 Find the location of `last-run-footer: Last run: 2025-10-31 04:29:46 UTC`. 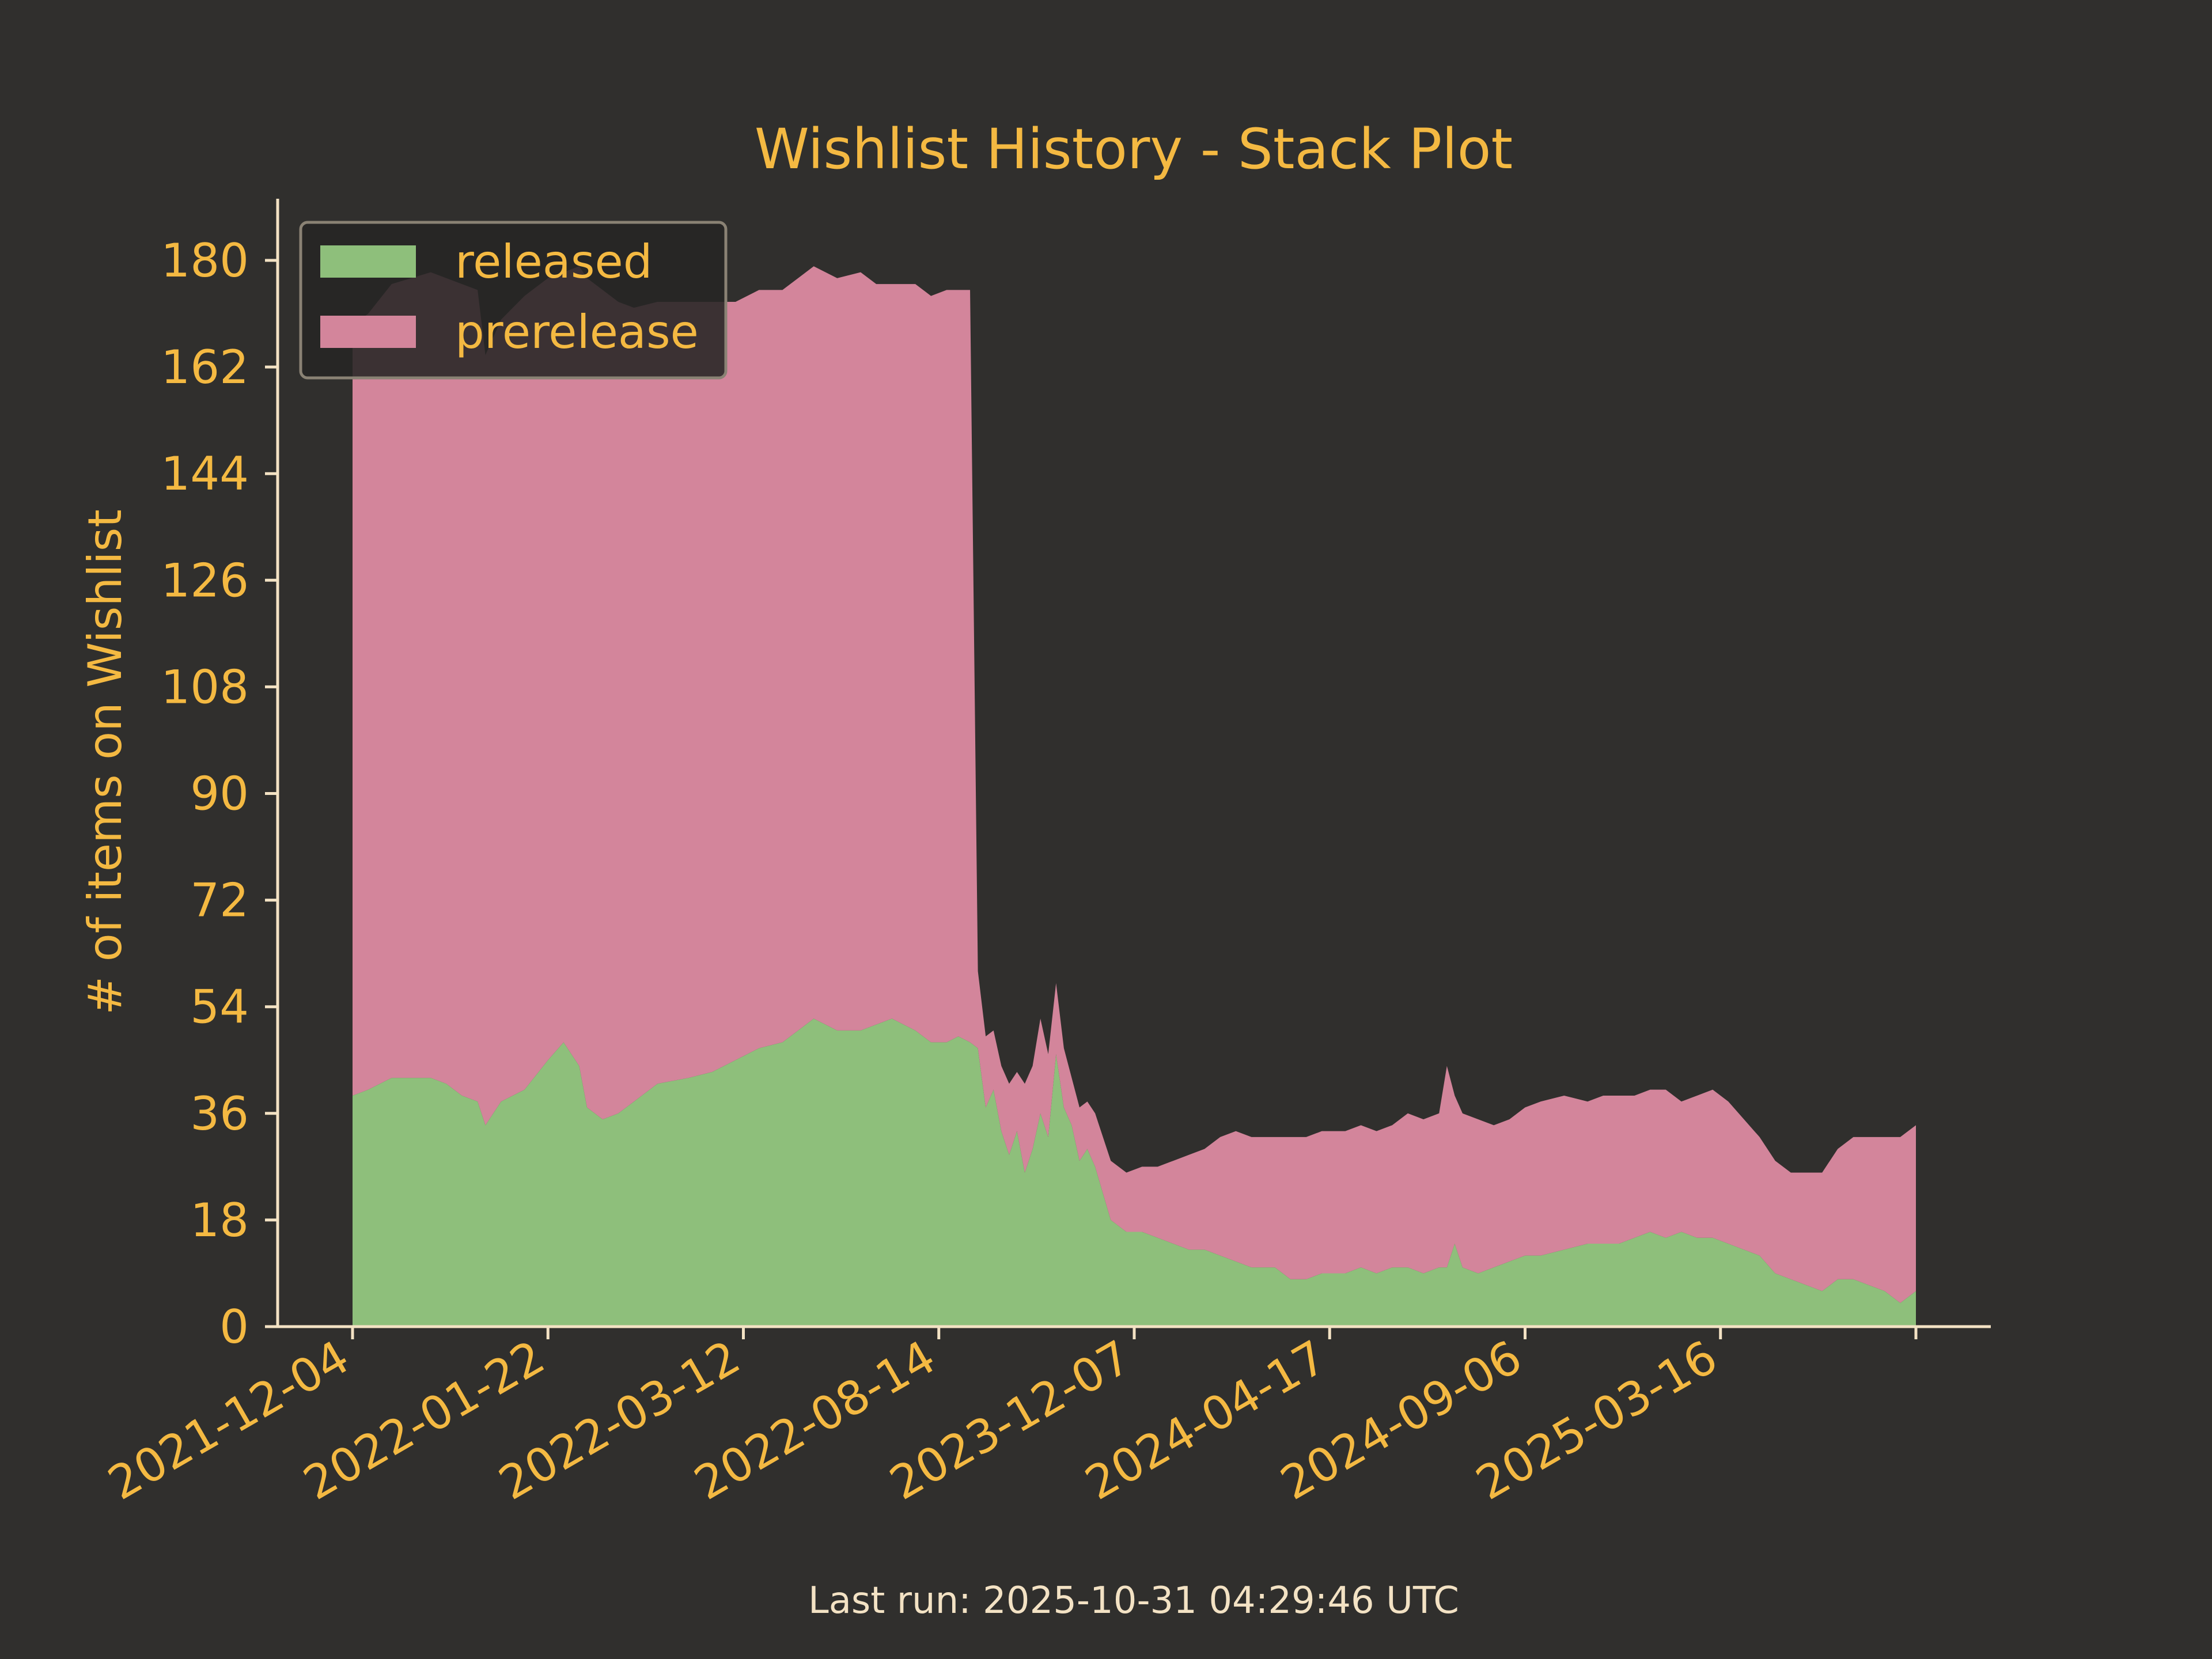

last-run-footer: Last run: 2025-10-31 04:29:46 UTC is located at coordinates (1133, 1601).